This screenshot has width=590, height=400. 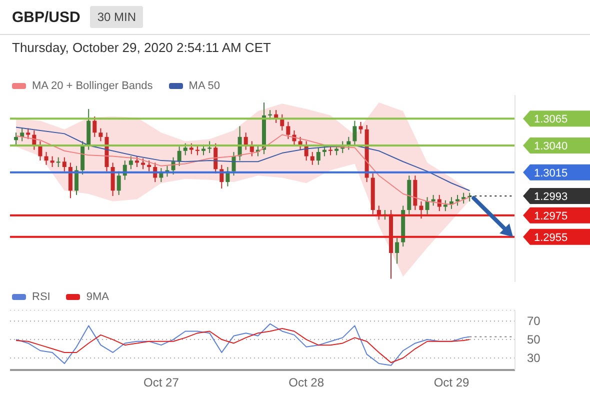 What do you see at coordinates (534, 358) in the screenshot?
I see `y-tick-label: 30` at bounding box center [534, 358].